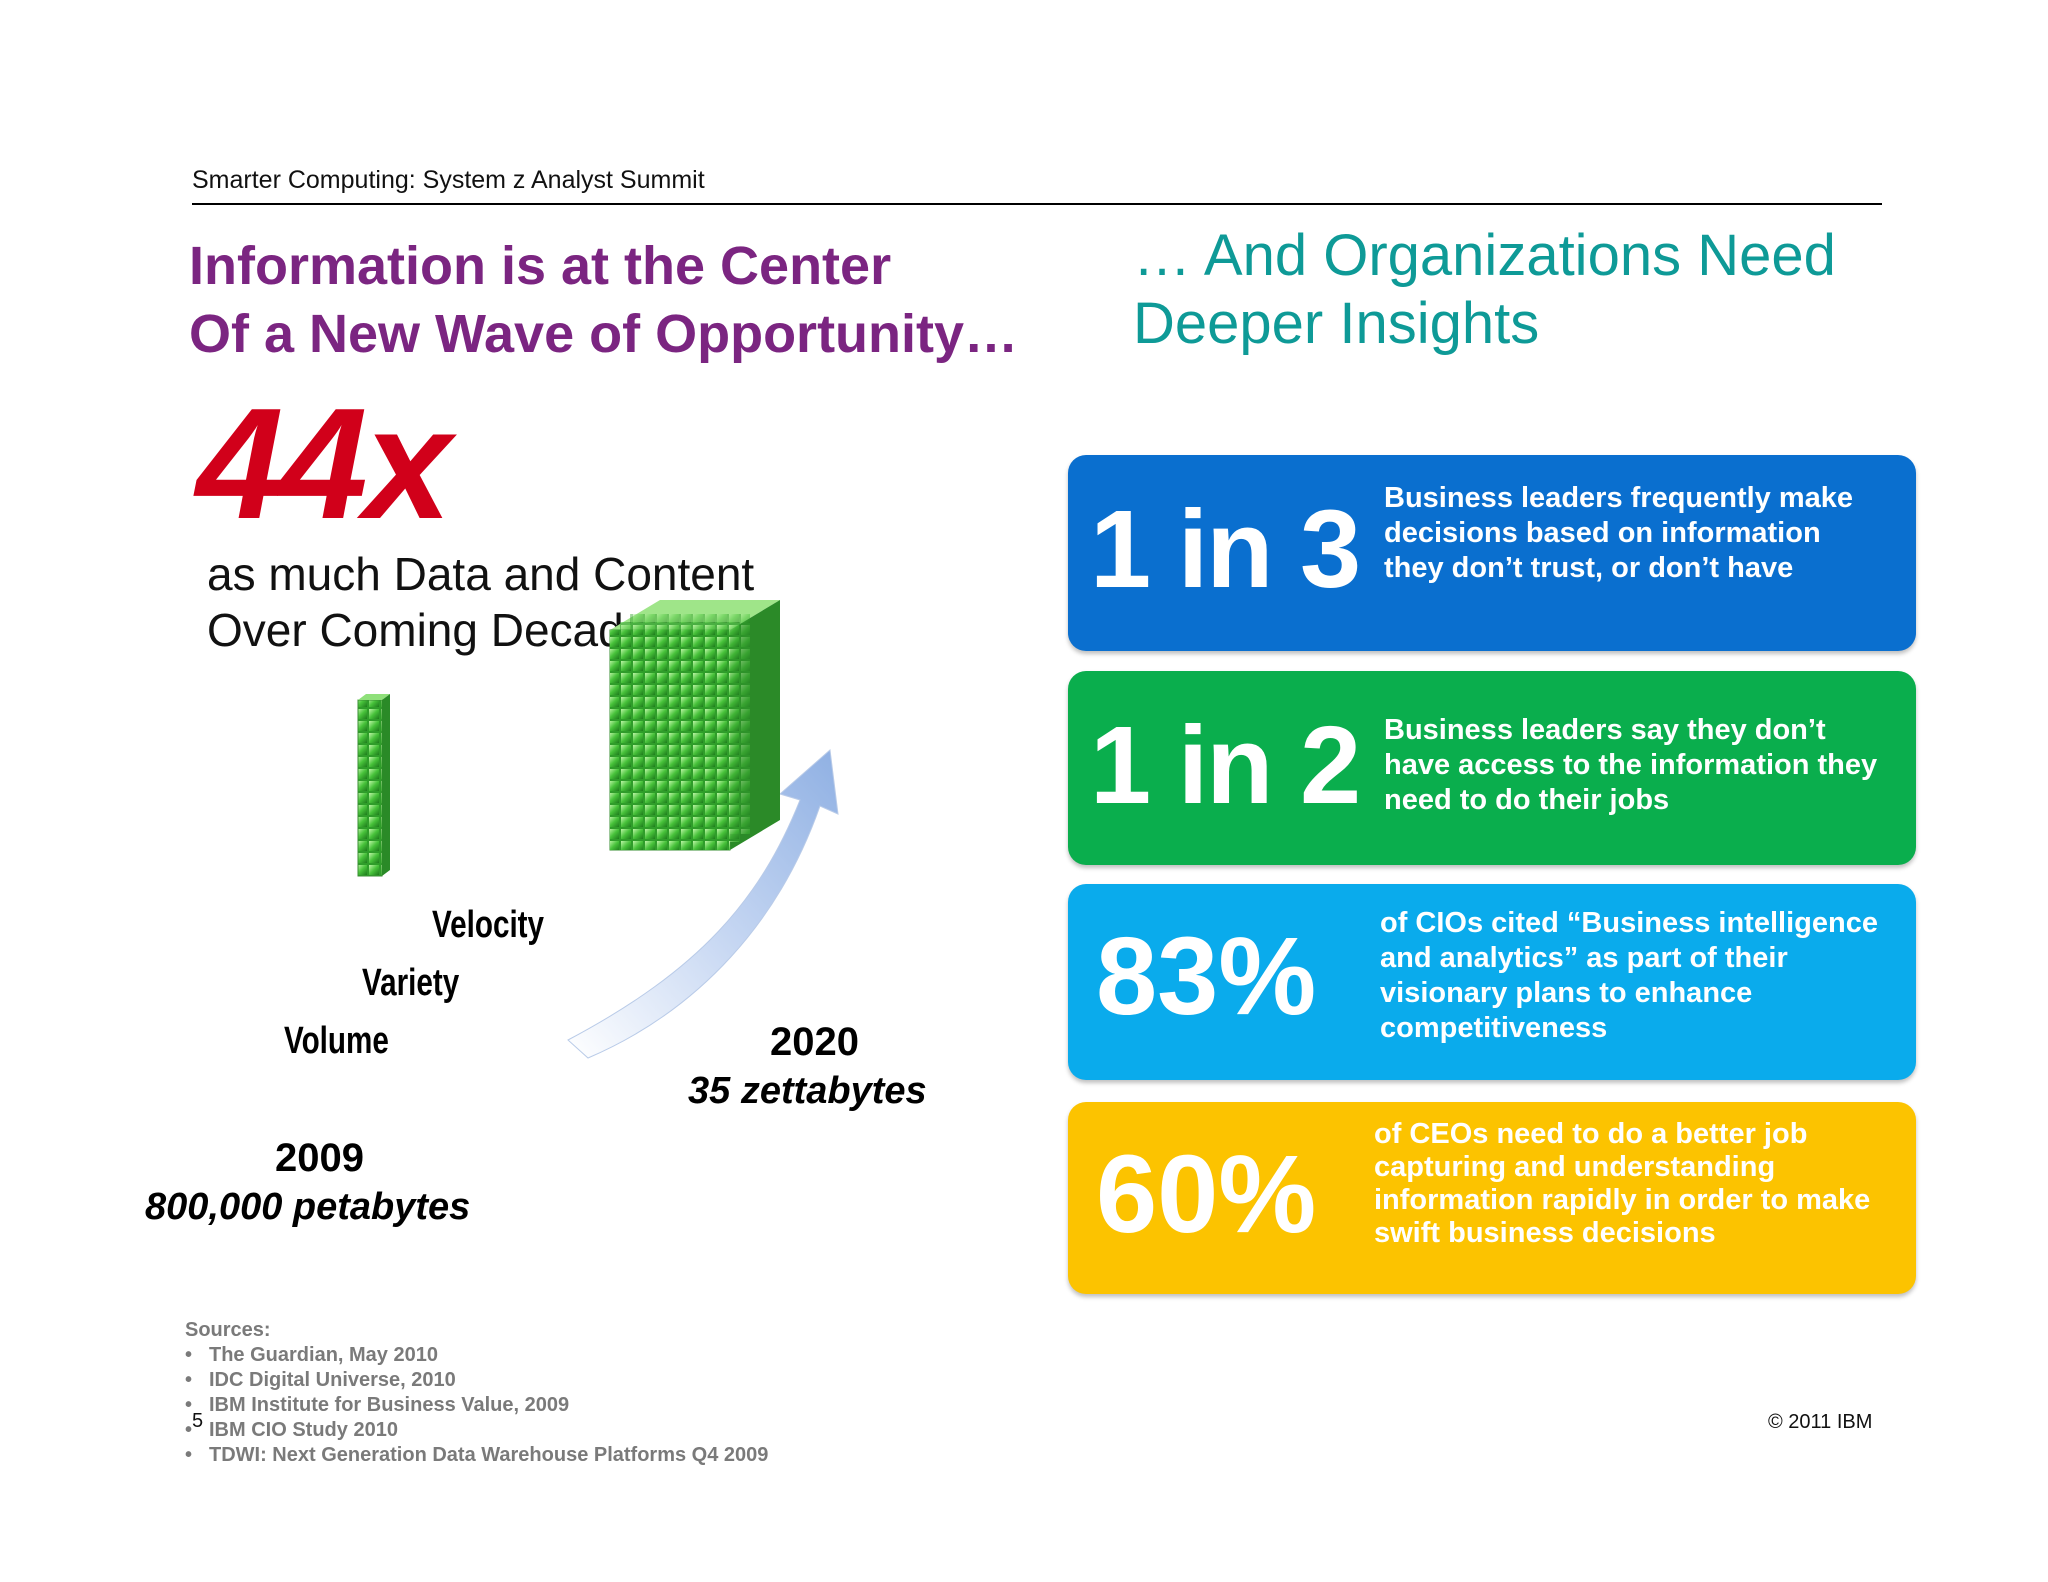 This screenshot has height=1582, width=2048. Describe the element at coordinates (1484, 255) in the screenshot. I see `right-heading-line1: … And Organizations Need` at that location.